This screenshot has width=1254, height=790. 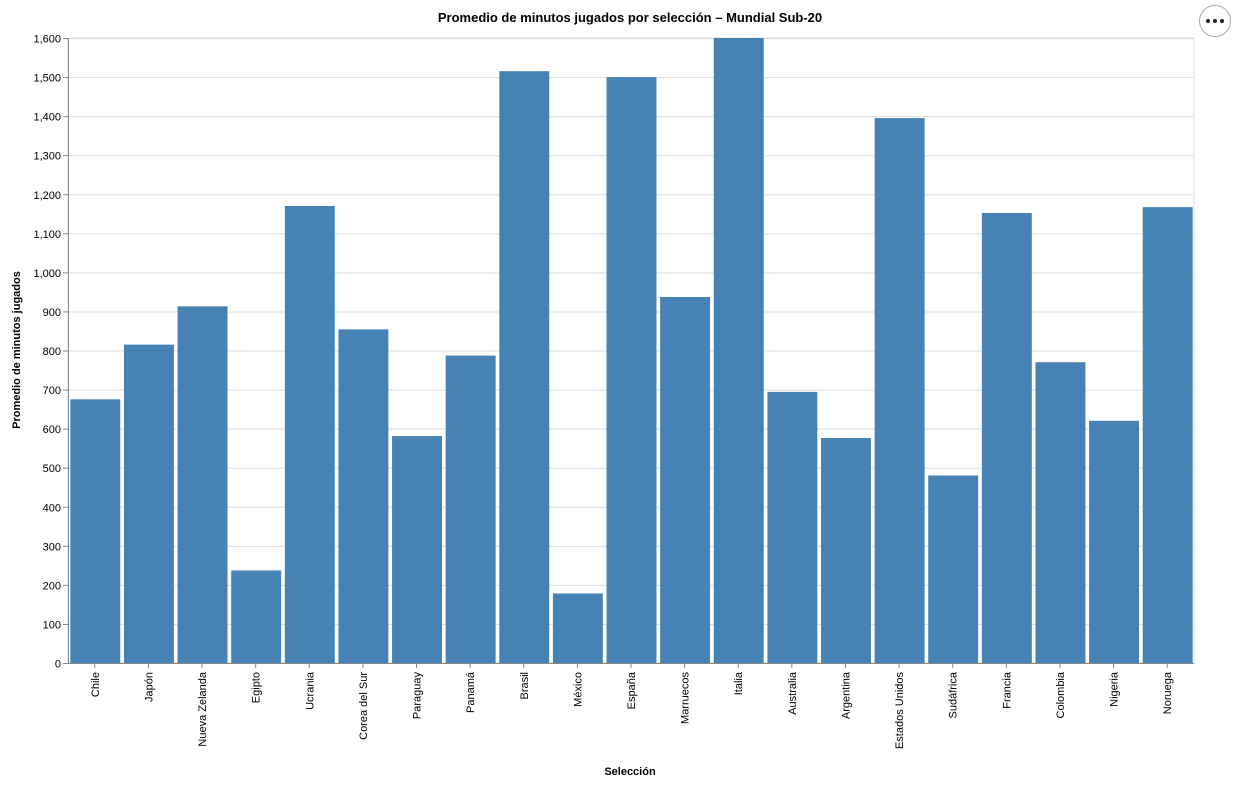 I want to click on x-tick-label: Sudáfrica, so click(x=954, y=694).